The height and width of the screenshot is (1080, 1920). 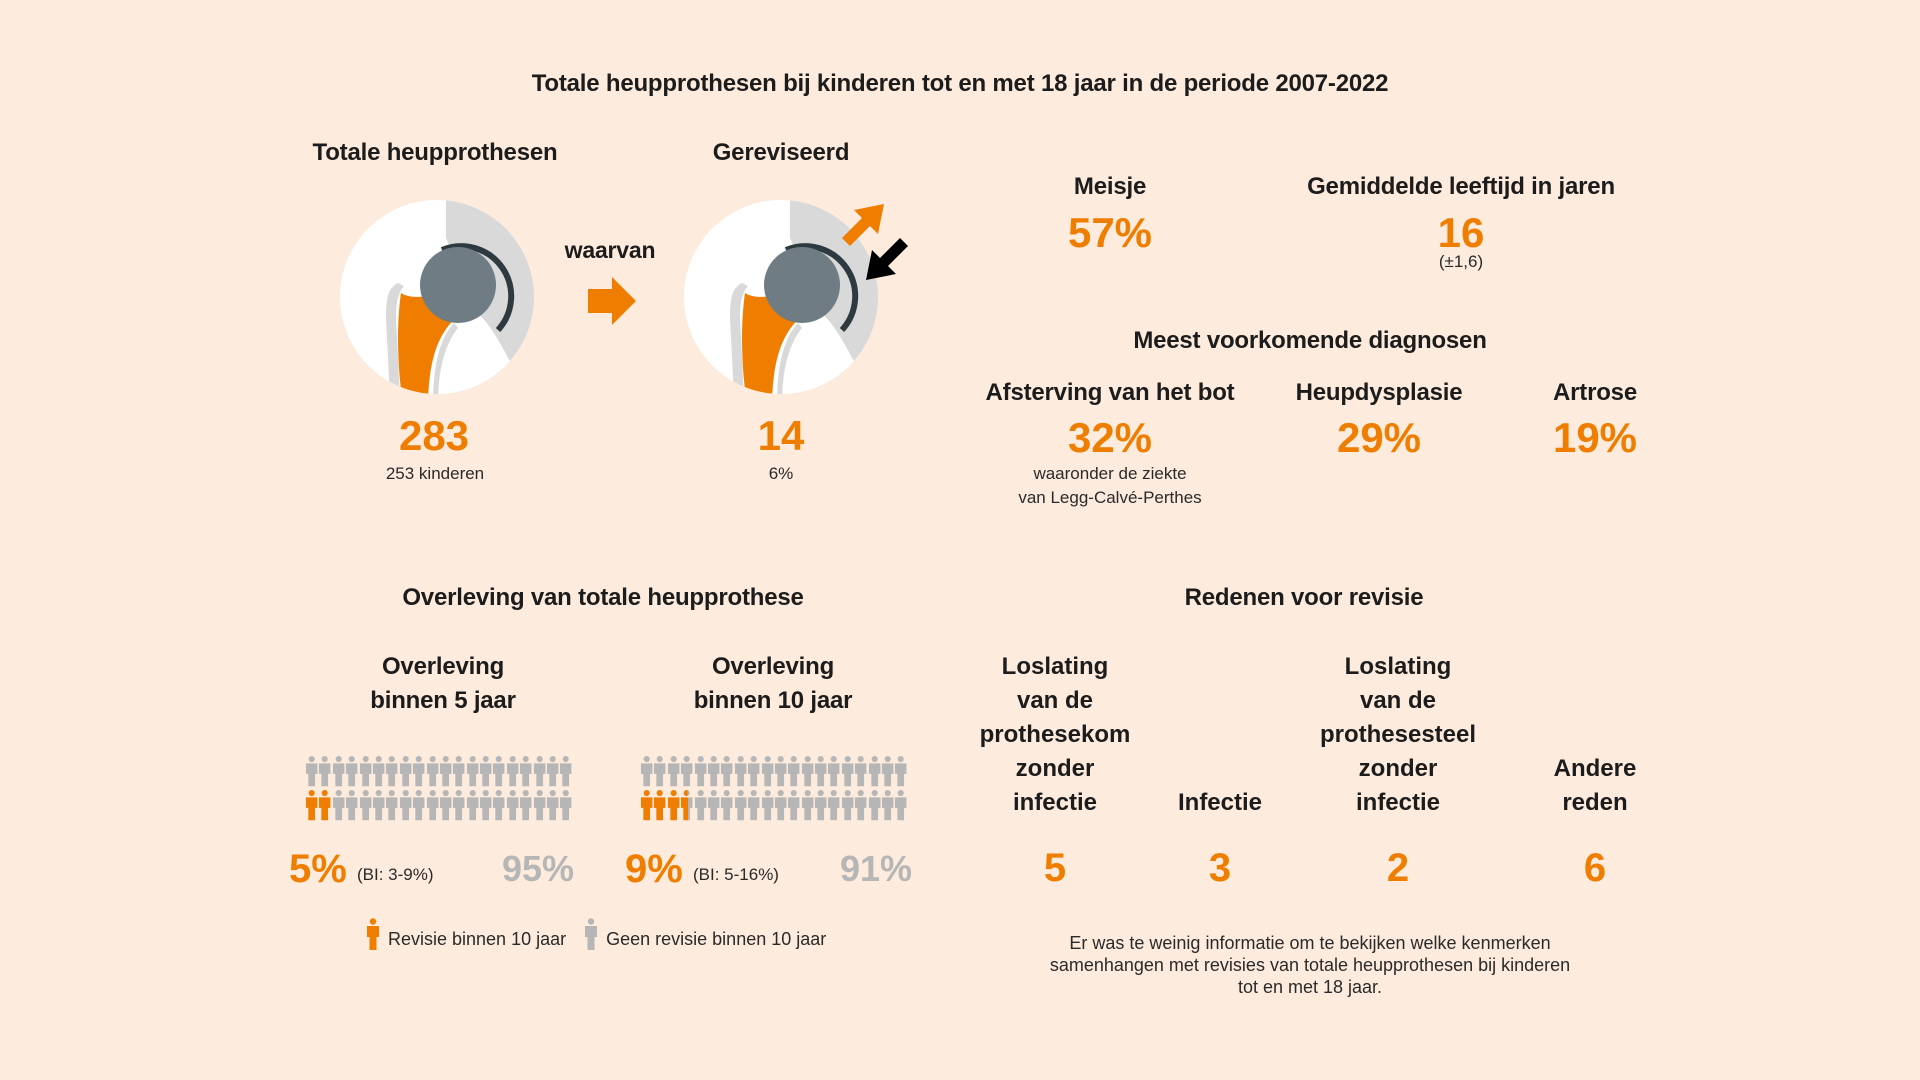 What do you see at coordinates (1055, 666) in the screenshot?
I see `reason-label-line: Loslating` at bounding box center [1055, 666].